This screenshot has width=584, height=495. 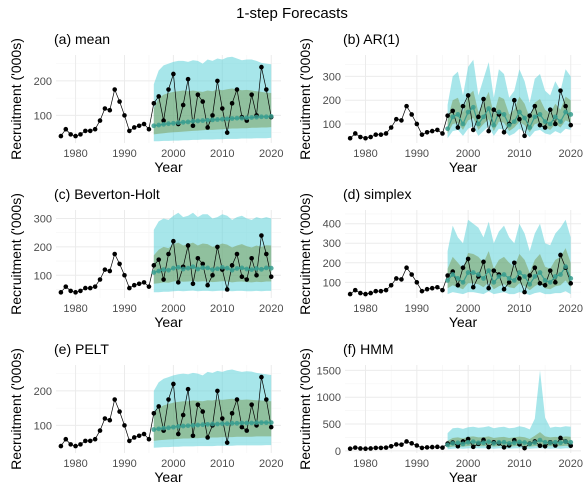 What do you see at coordinates (173, 154) in the screenshot?
I see `x-tick-label: 2000` at bounding box center [173, 154].